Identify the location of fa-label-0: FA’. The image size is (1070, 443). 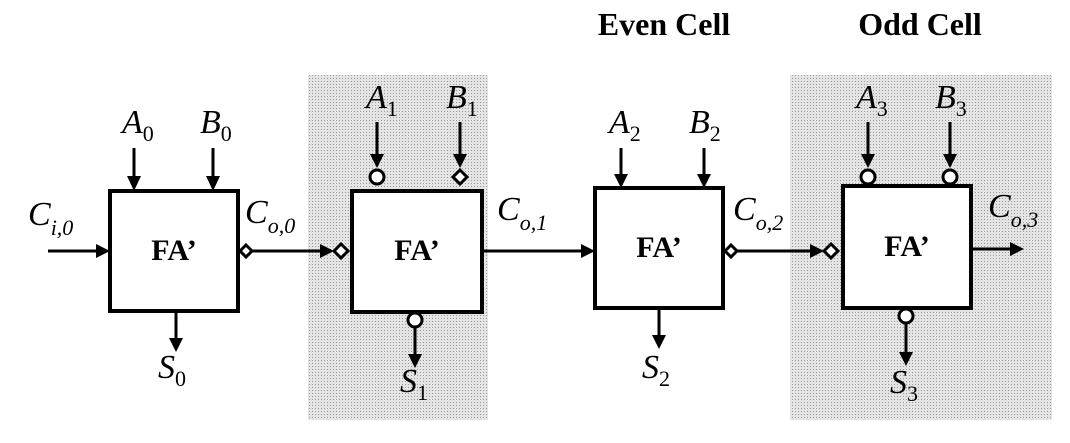
(174, 250).